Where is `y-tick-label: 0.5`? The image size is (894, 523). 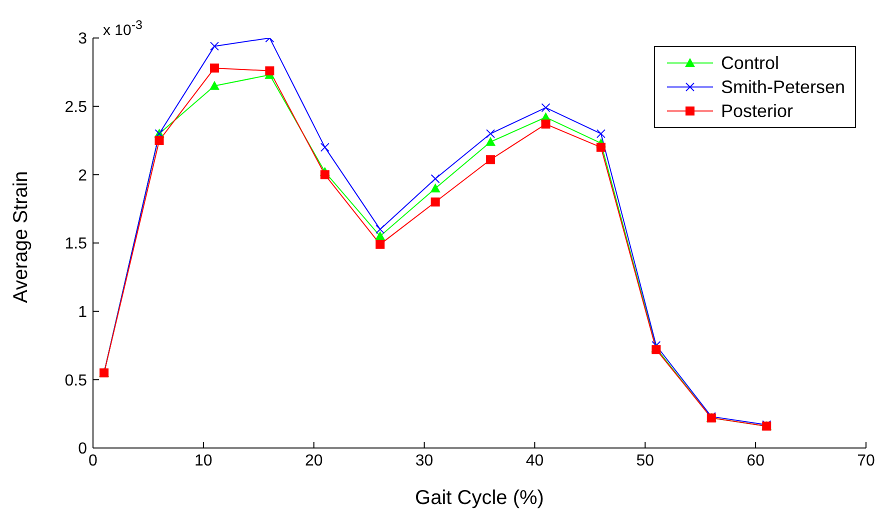 y-tick-label: 0.5 is located at coordinates (76, 381).